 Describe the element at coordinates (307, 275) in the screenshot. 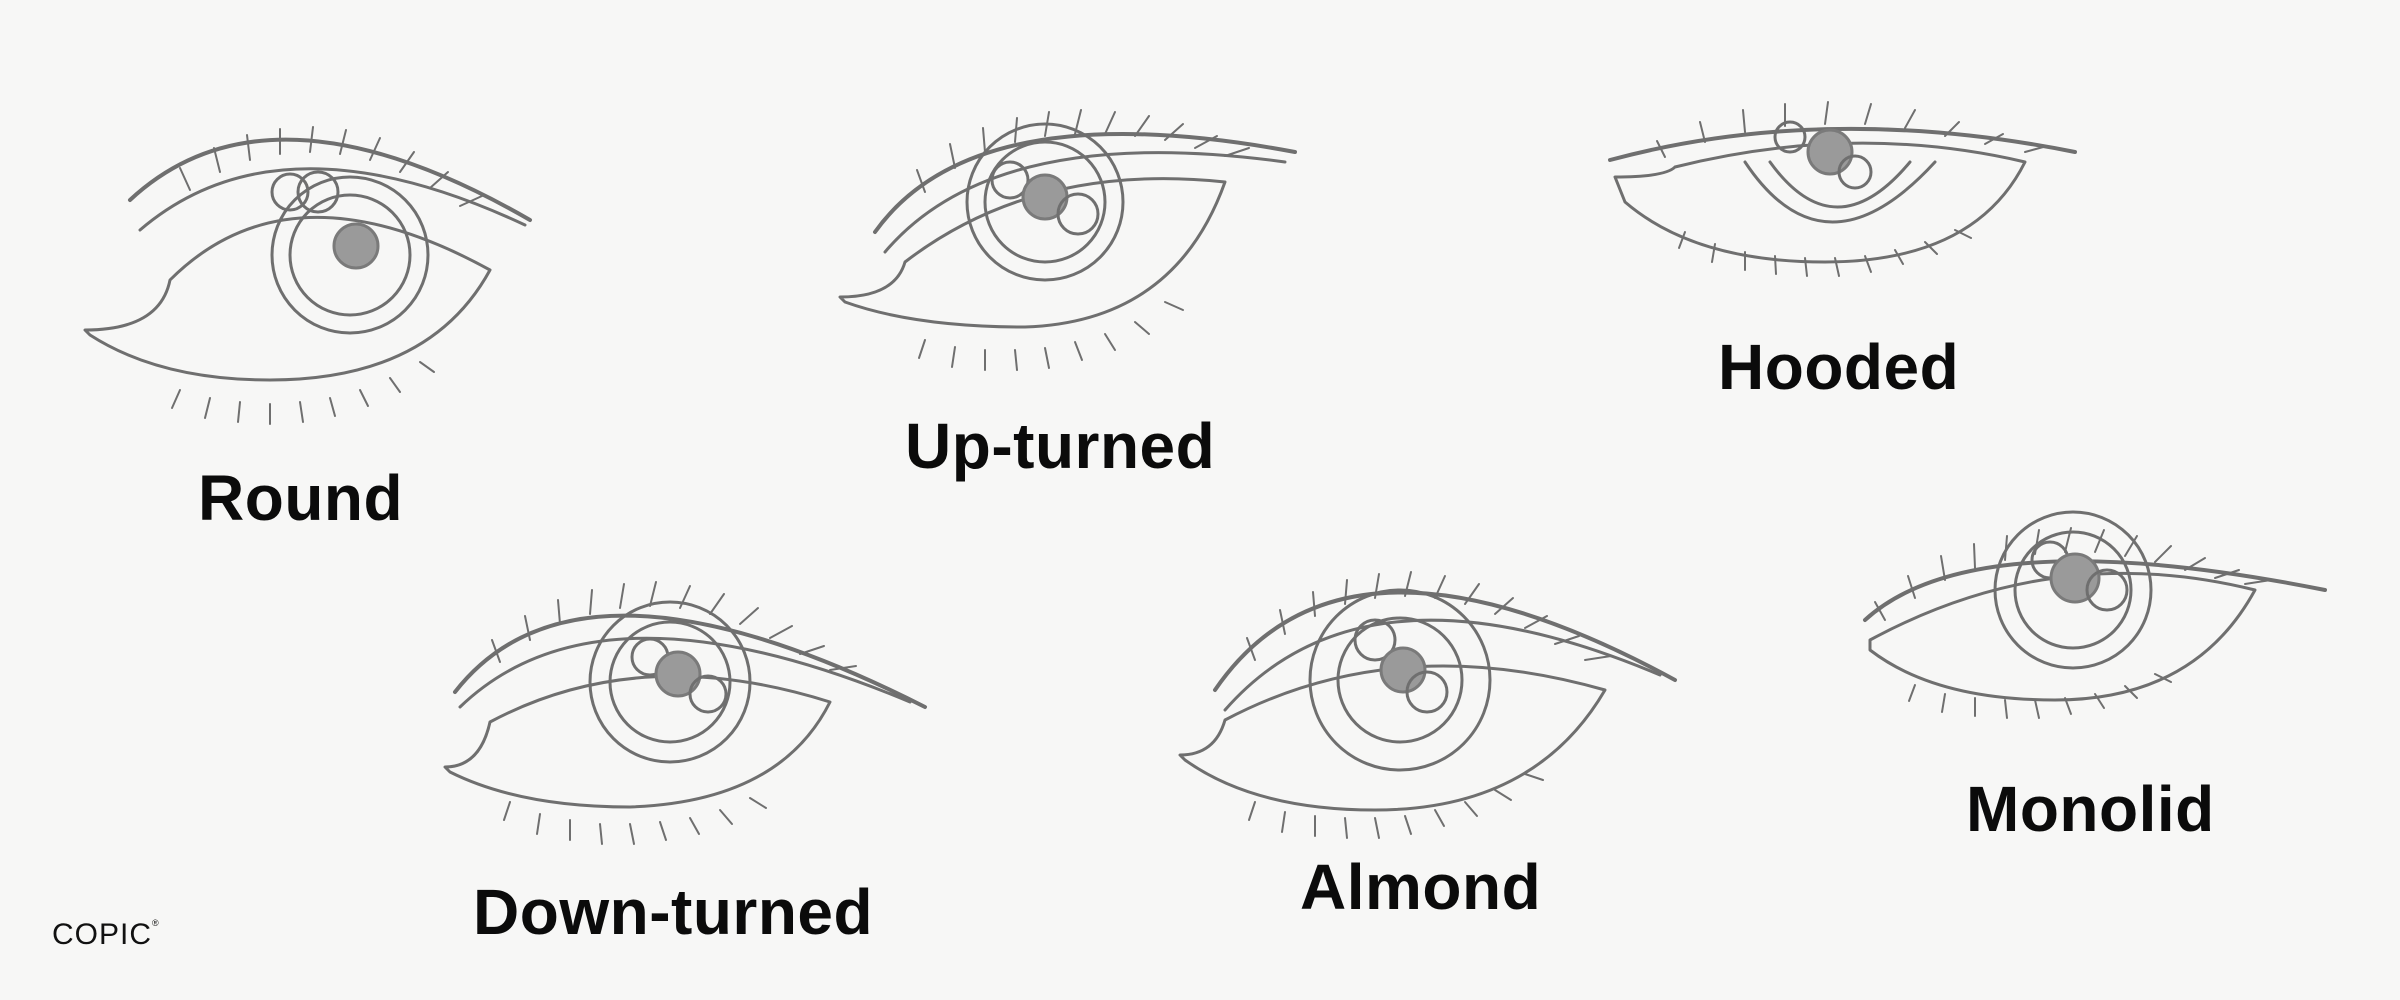

I see `round-eye-sketch` at that location.